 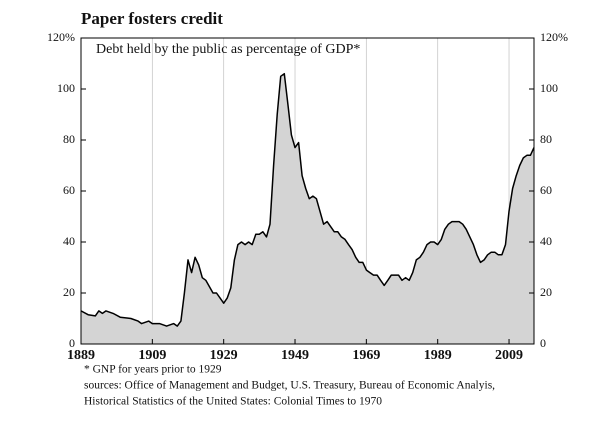 I want to click on x-tick-label: 1949, so click(x=295, y=355).